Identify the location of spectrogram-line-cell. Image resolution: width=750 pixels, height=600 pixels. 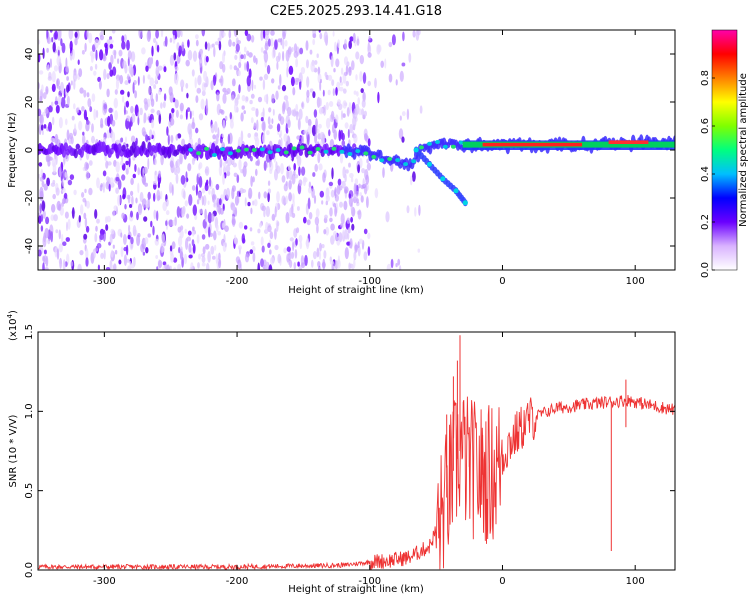
(199, 148).